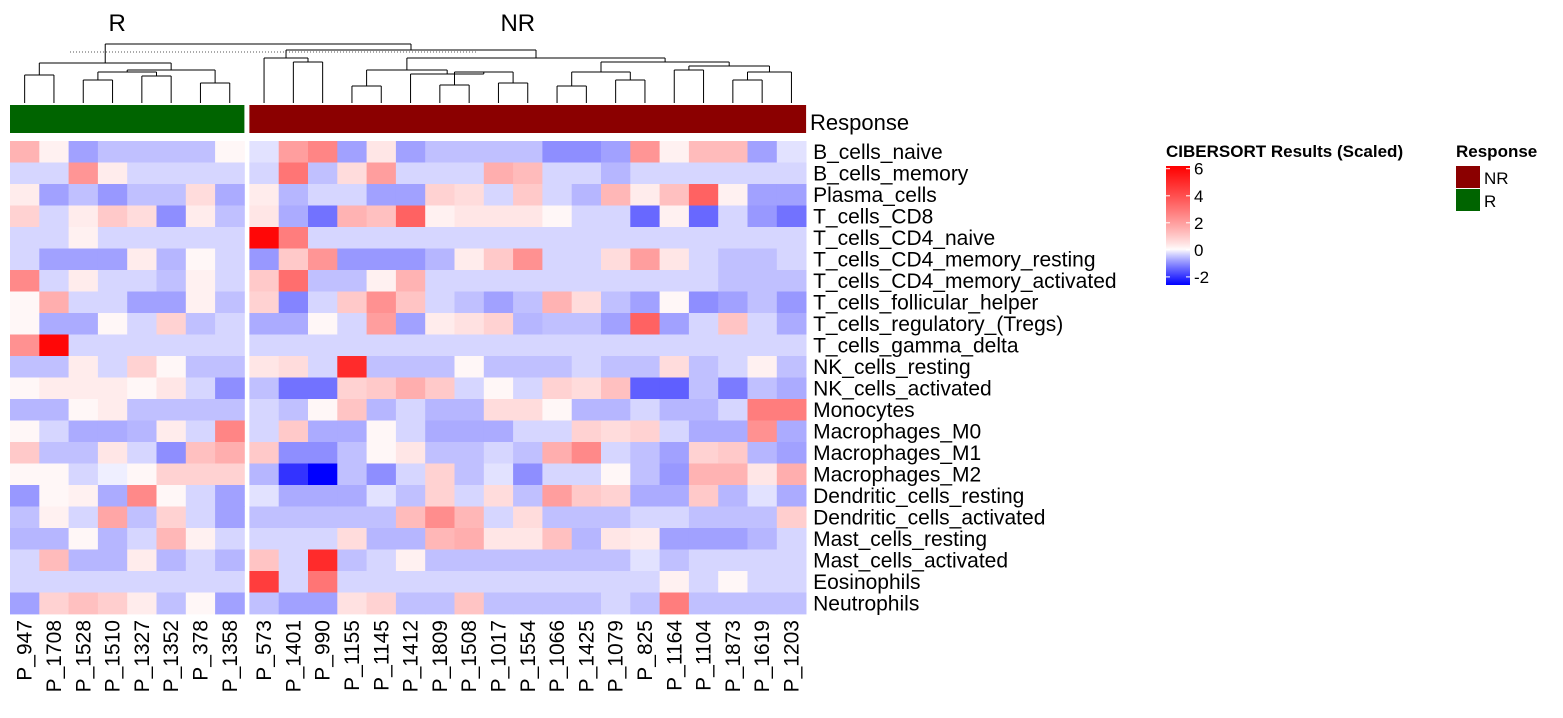  I want to click on column-label: P_573, so click(264, 650).